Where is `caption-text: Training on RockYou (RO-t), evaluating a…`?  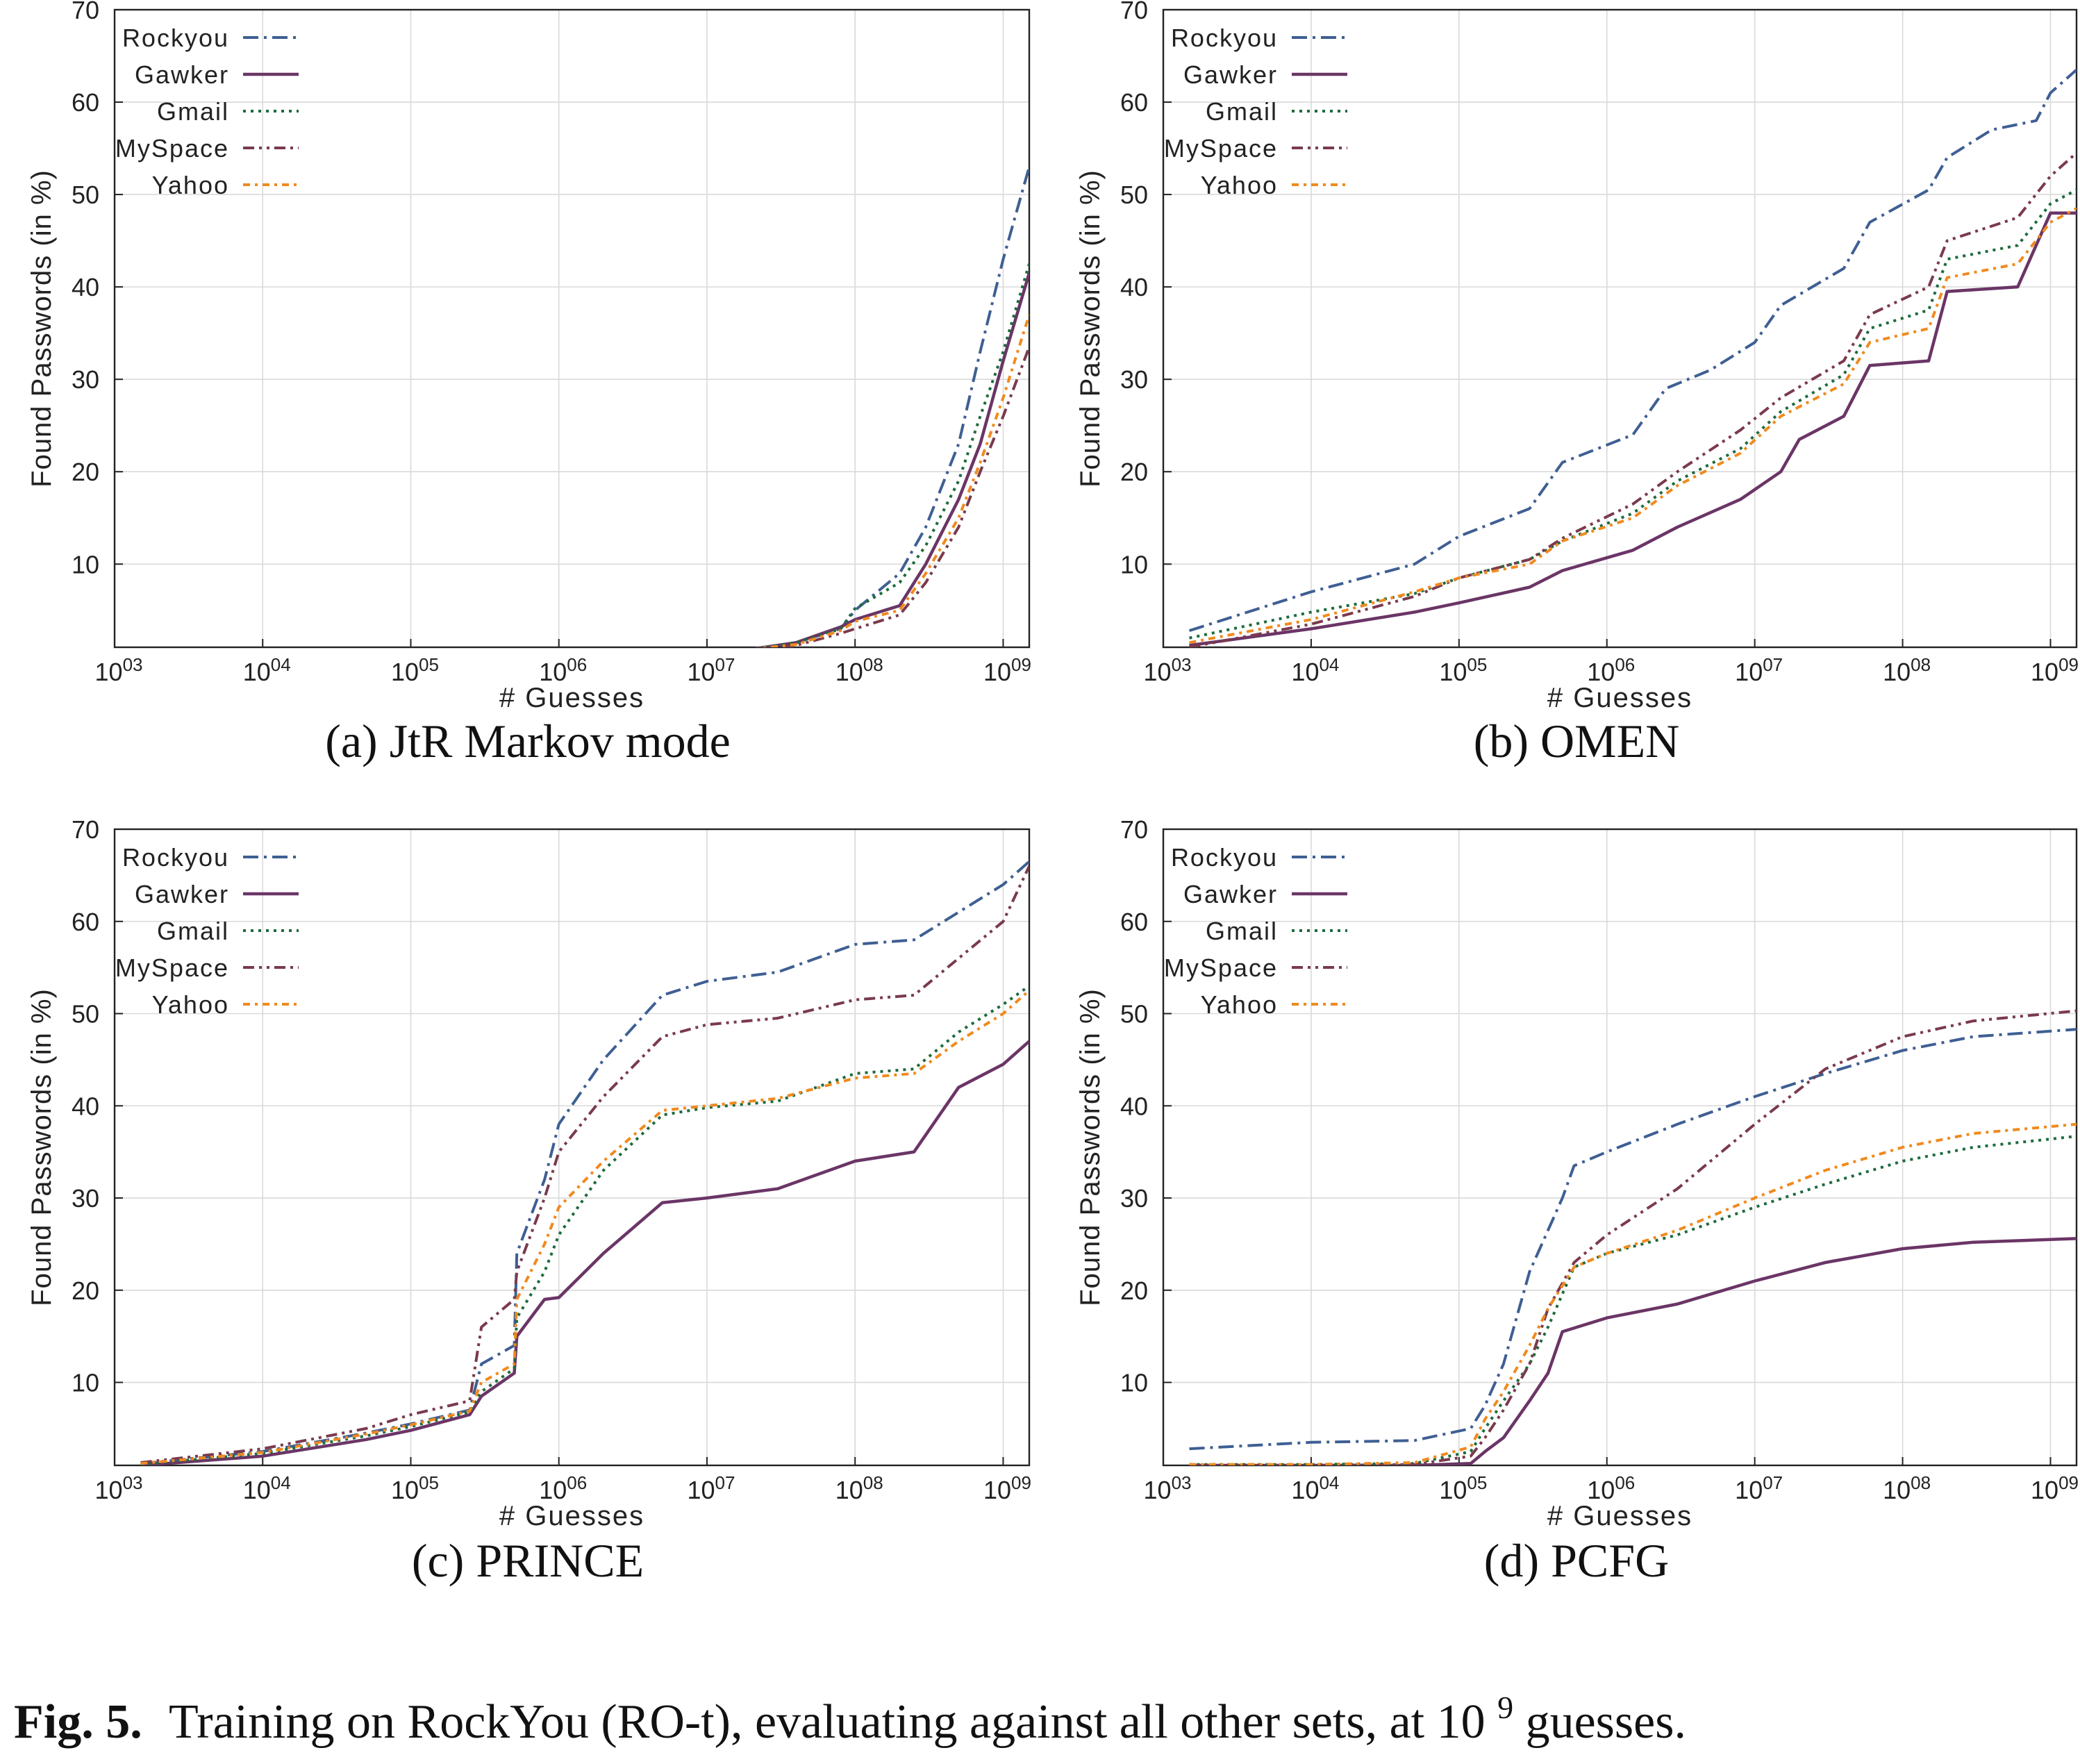
caption-text: Training on RockYou (RO-t), evaluating a… is located at coordinates (828, 1722).